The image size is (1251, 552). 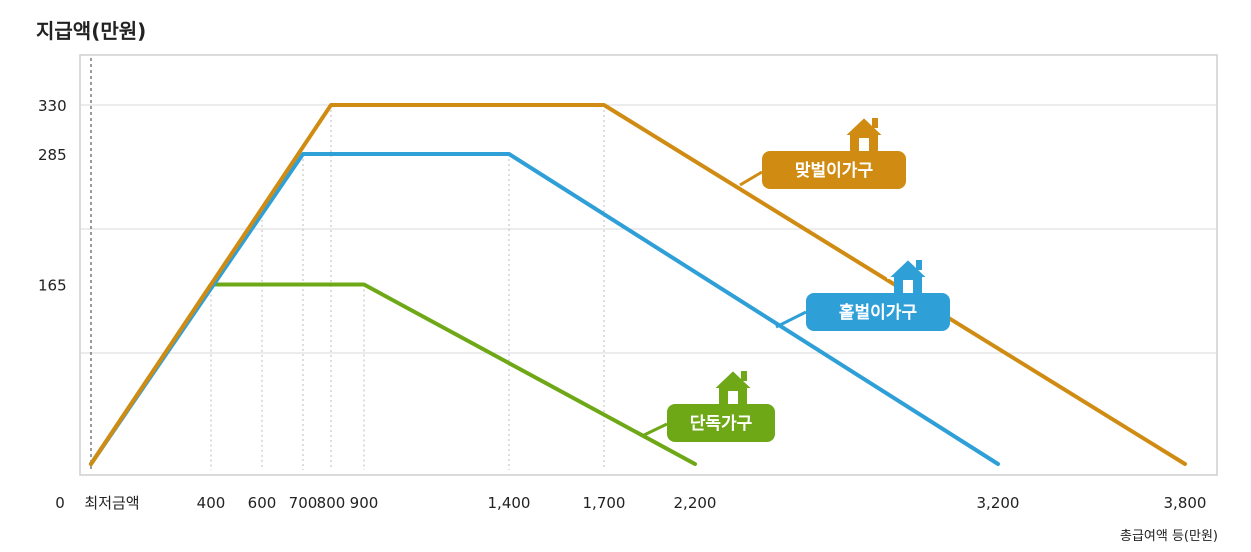 I want to click on legend-label: 단독가구, so click(x=721, y=424).